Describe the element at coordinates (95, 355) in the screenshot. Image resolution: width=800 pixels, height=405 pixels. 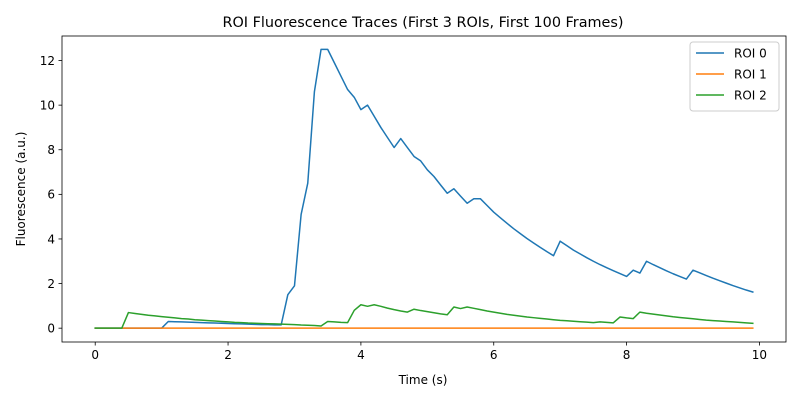
I see `x-tick-label: 0` at that location.